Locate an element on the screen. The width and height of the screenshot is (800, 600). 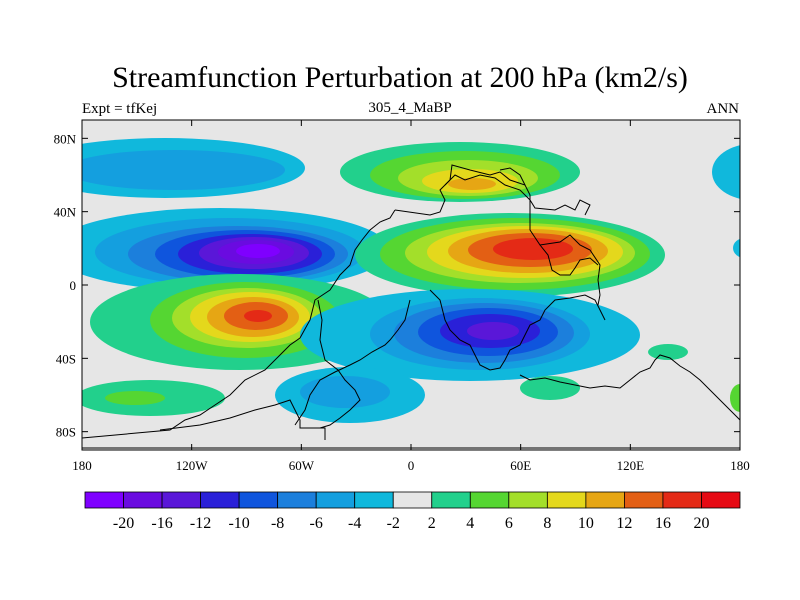
x-tick-label: 120E is located at coordinates (631, 465).